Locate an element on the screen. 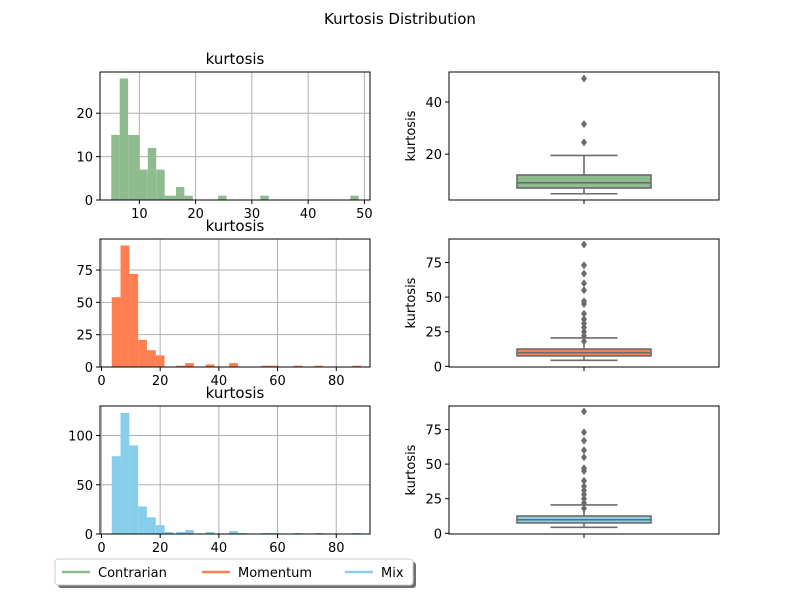  x-tick-label: 30 is located at coordinates (252, 214).